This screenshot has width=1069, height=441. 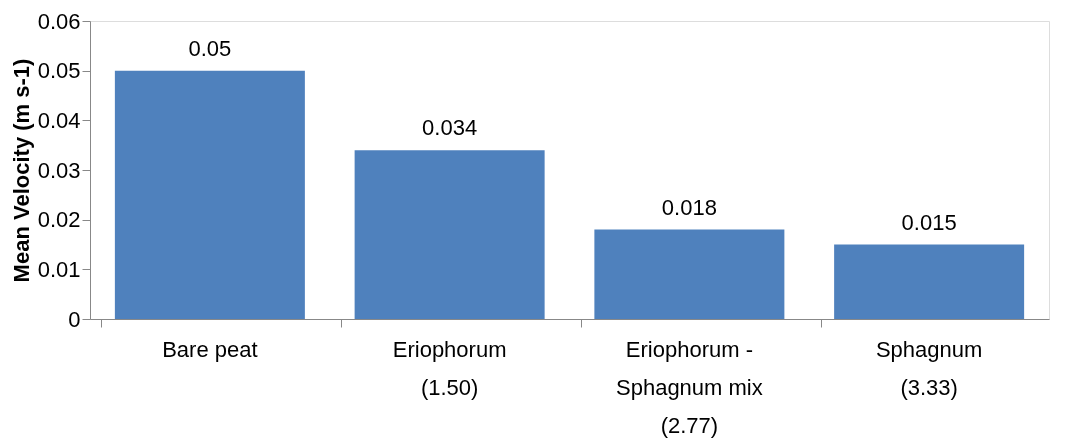 What do you see at coordinates (59, 21) in the screenshot?
I see `y-tick-label: 0.06` at bounding box center [59, 21].